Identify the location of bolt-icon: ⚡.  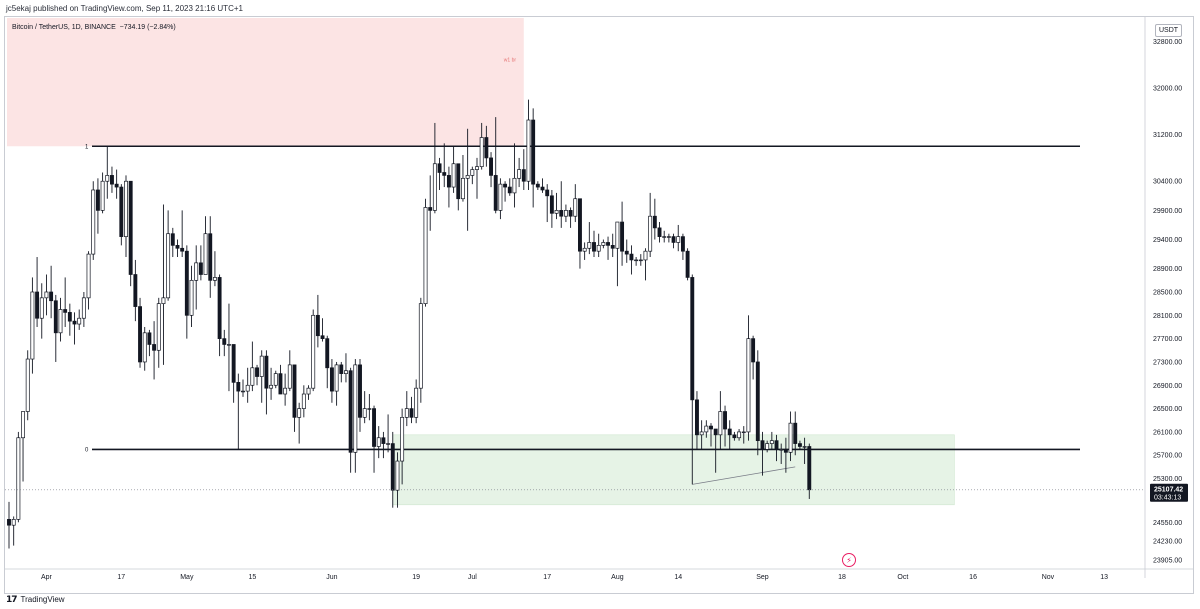
(849, 560).